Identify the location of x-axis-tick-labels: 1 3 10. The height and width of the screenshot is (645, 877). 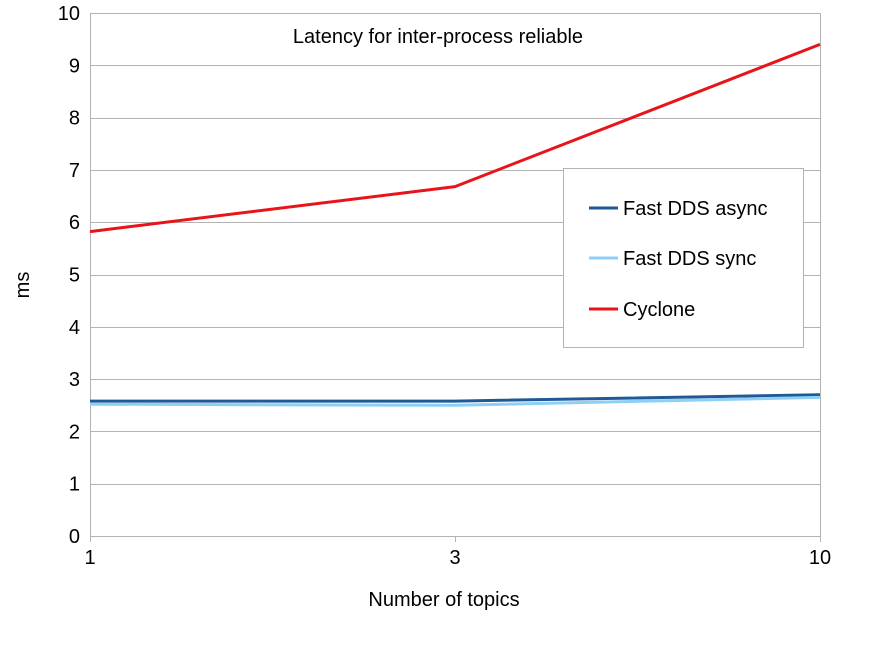
(457, 558).